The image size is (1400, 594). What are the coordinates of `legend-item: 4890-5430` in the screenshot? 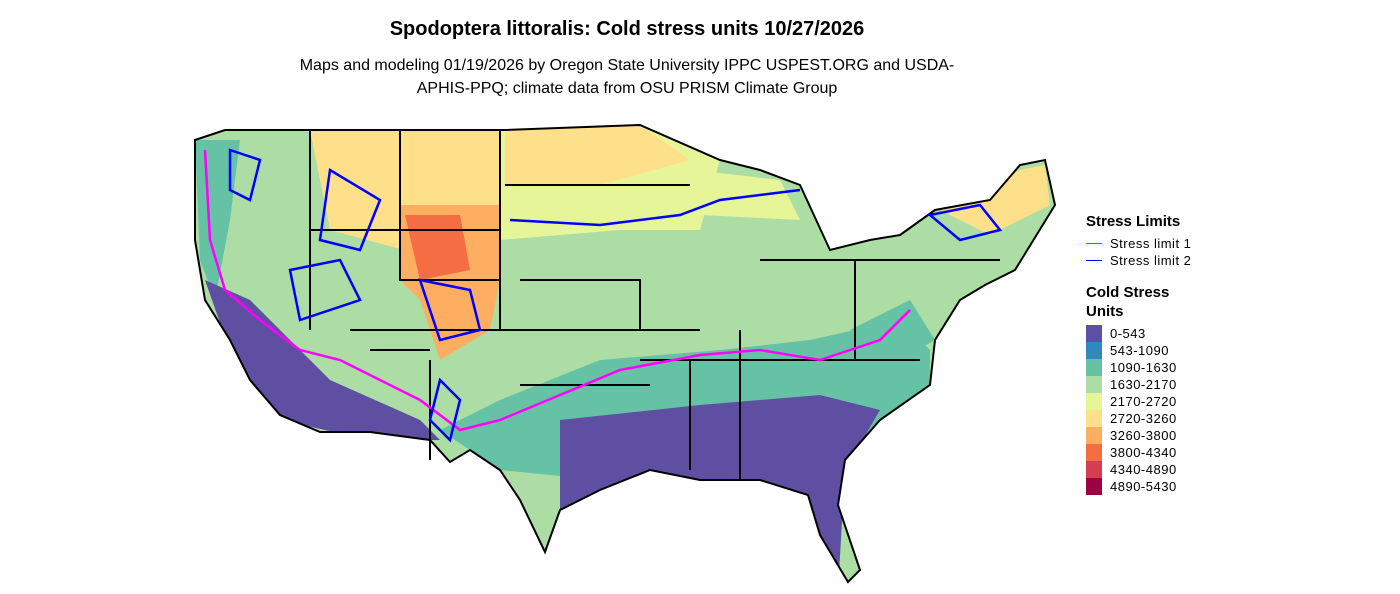 It's located at (1141, 486).